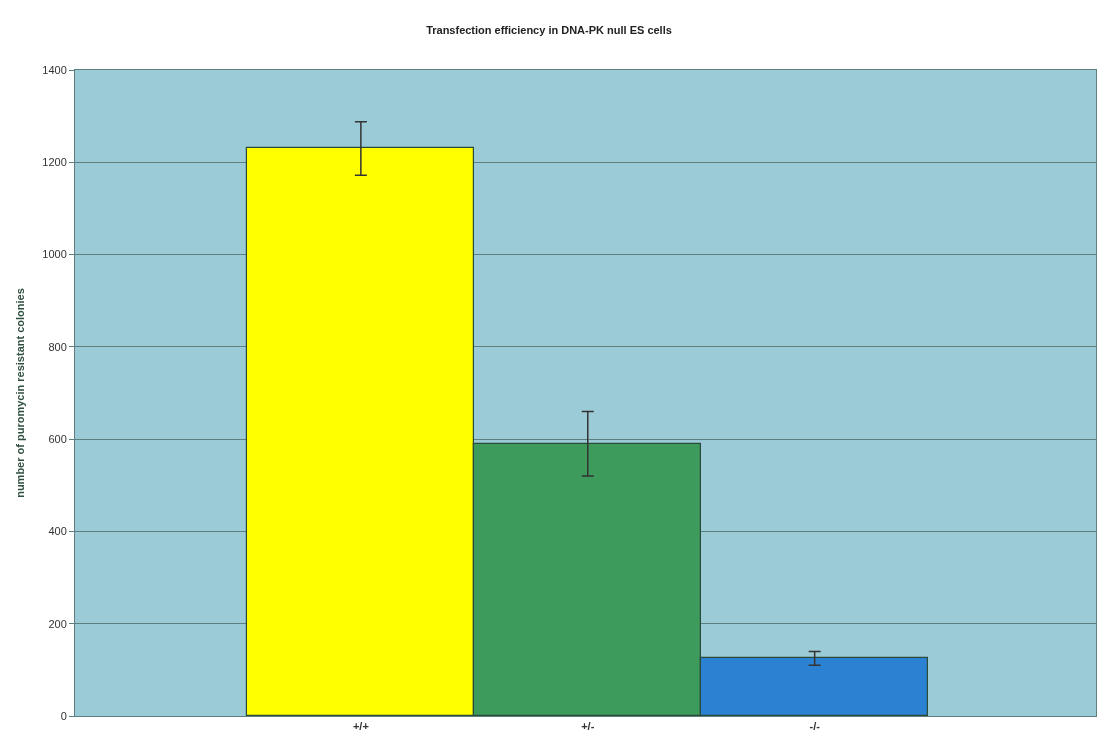 This screenshot has height=754, width=1098. I want to click on y-tick-label: 1400, so click(54, 69).